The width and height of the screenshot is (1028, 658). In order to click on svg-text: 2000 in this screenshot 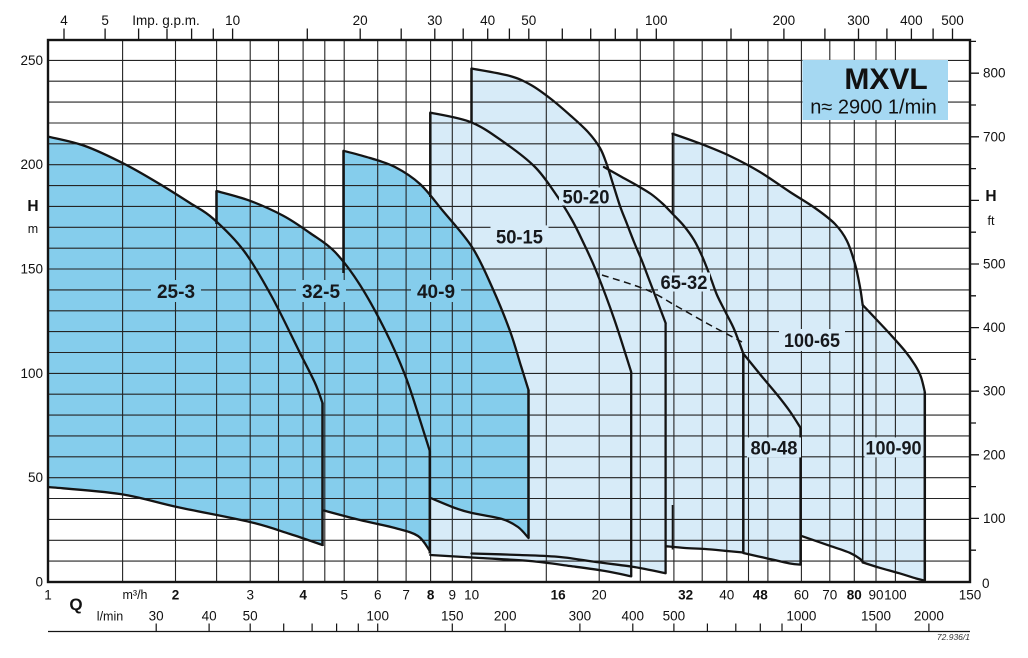, I will do `click(929, 616)`.